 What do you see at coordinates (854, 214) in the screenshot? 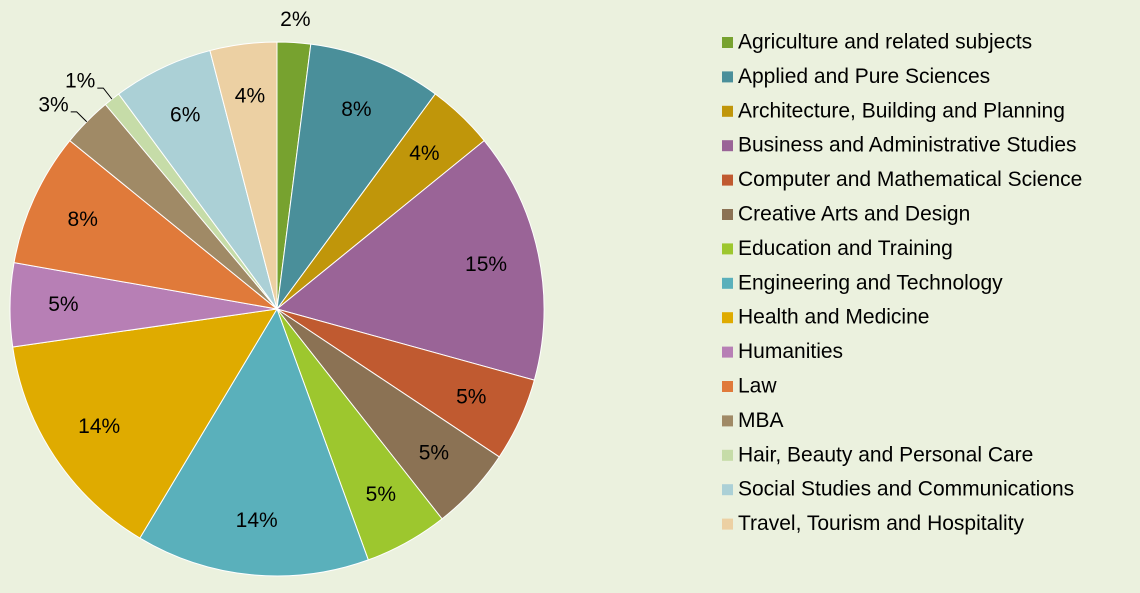
I see `legend-label: Creative Arts and Design` at bounding box center [854, 214].